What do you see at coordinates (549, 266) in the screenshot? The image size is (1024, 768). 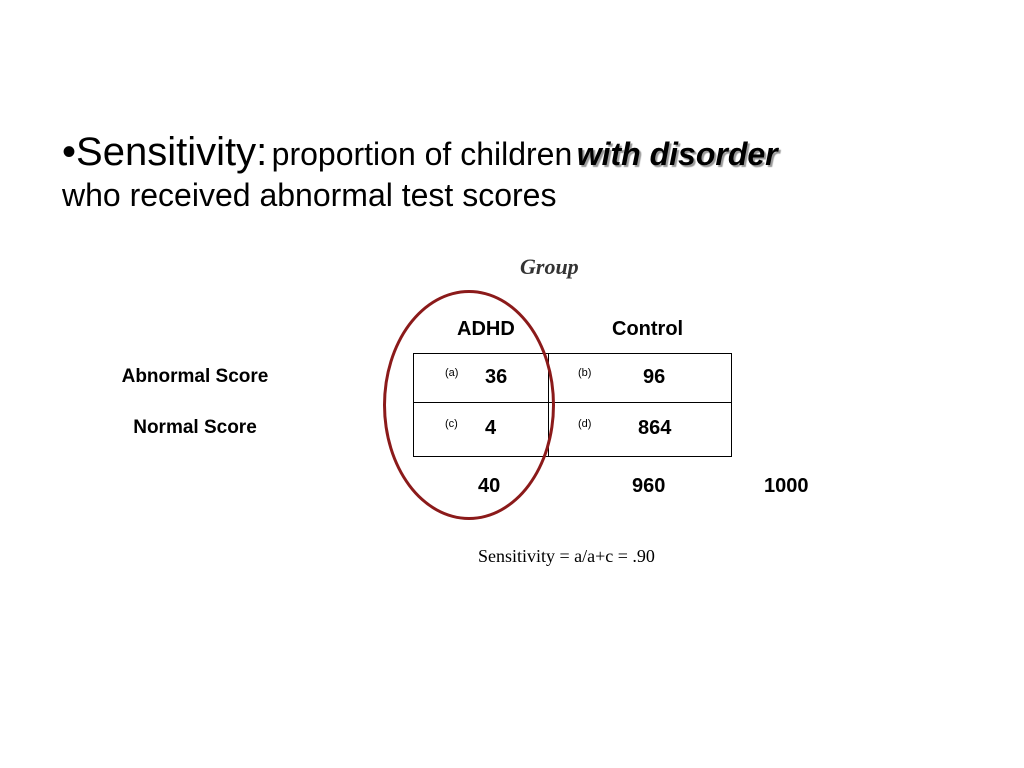 I see `group-title: Group` at bounding box center [549, 266].